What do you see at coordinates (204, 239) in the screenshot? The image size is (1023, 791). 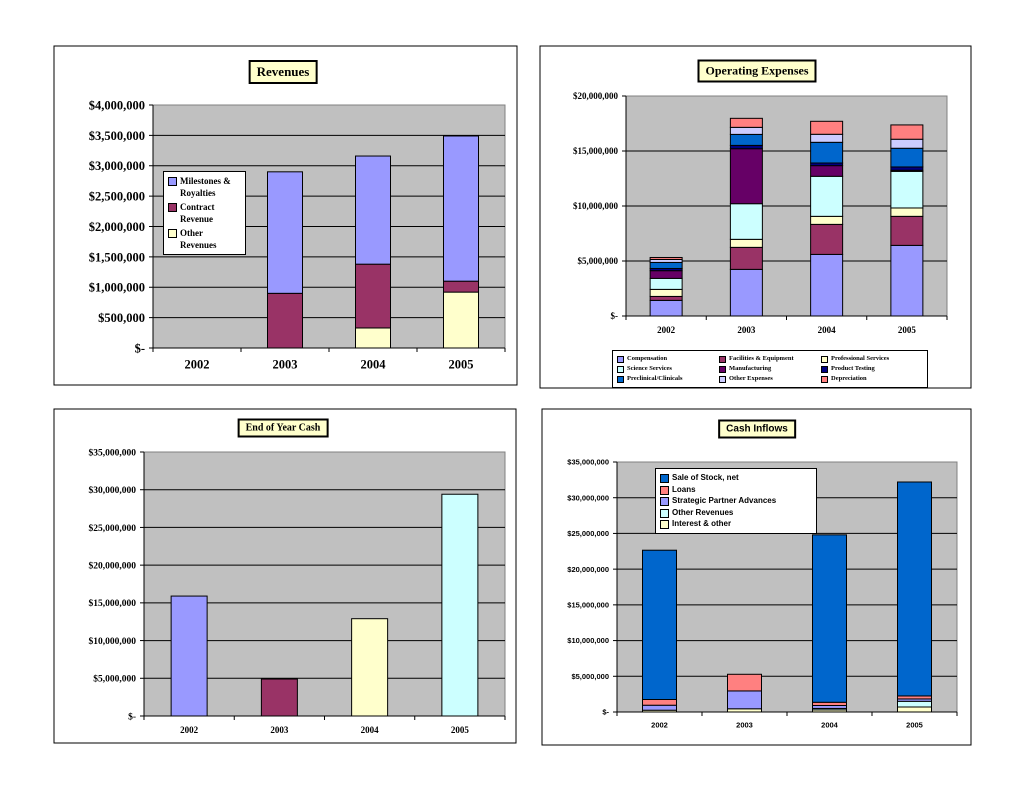 I see `legend-item: Other Revenues` at bounding box center [204, 239].